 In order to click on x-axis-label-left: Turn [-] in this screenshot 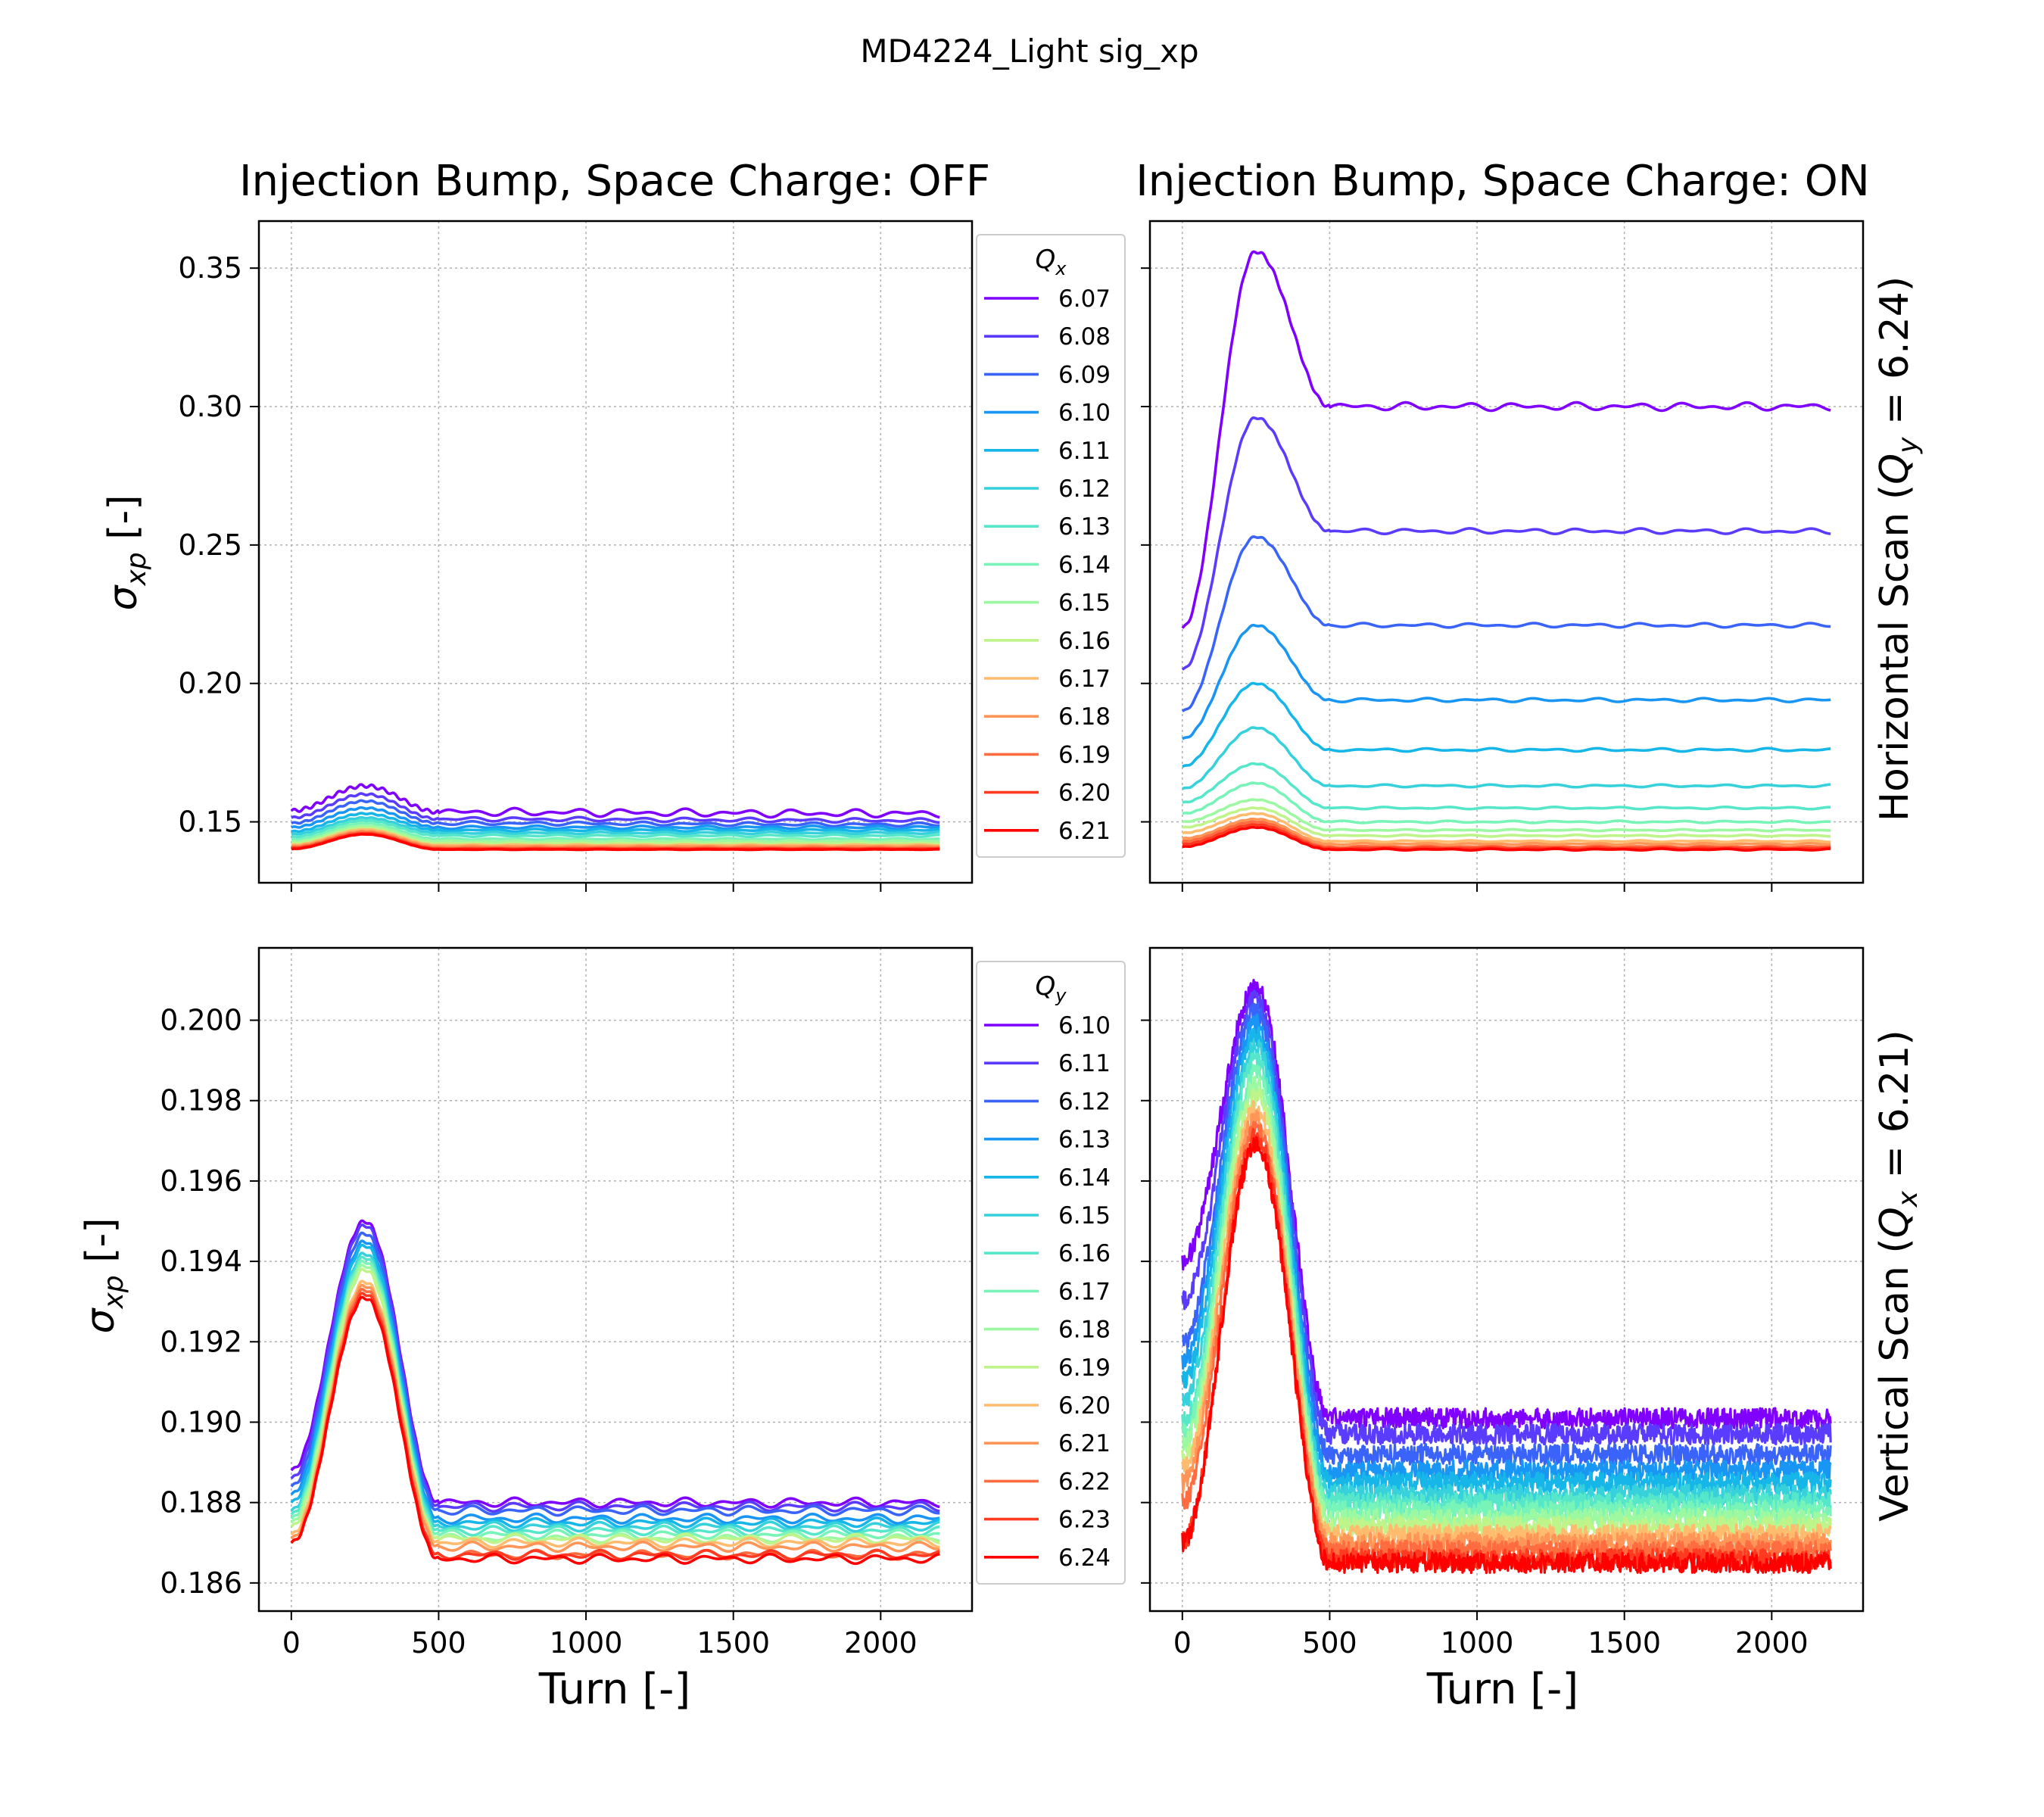, I will do `click(614, 1689)`.